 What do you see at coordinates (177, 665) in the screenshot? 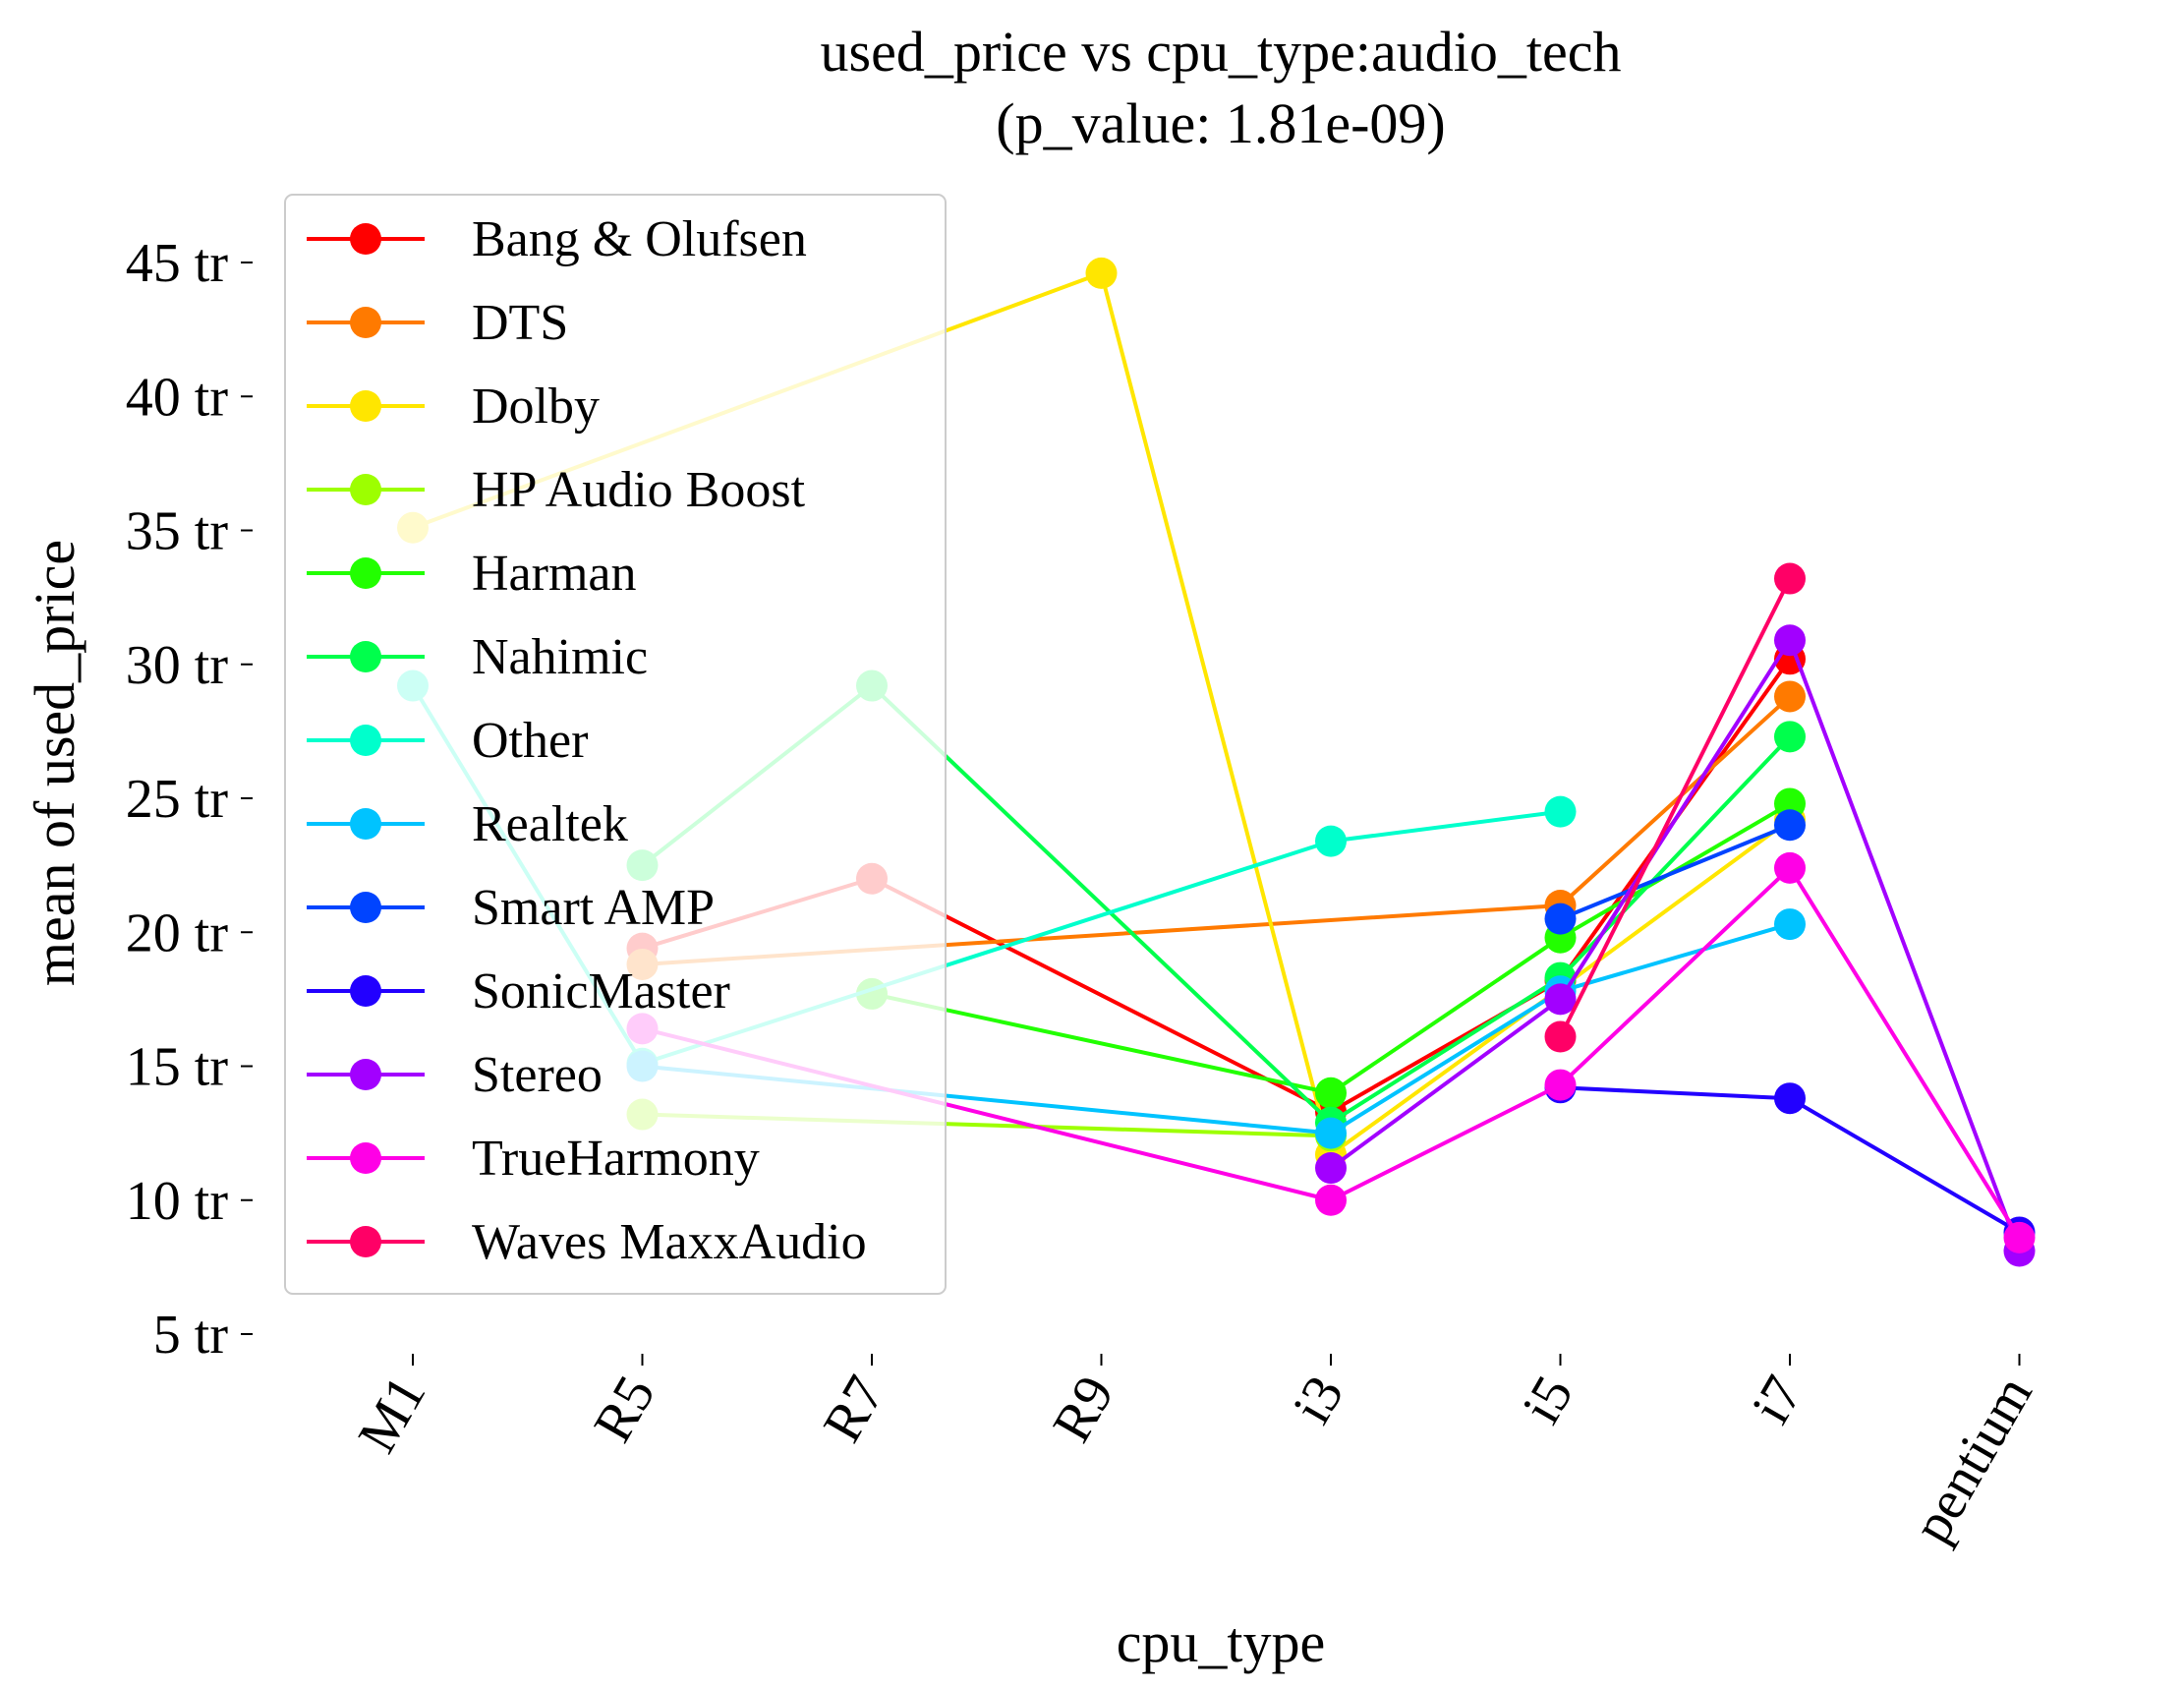
I see `y-tick-label: 30 tr` at bounding box center [177, 665].